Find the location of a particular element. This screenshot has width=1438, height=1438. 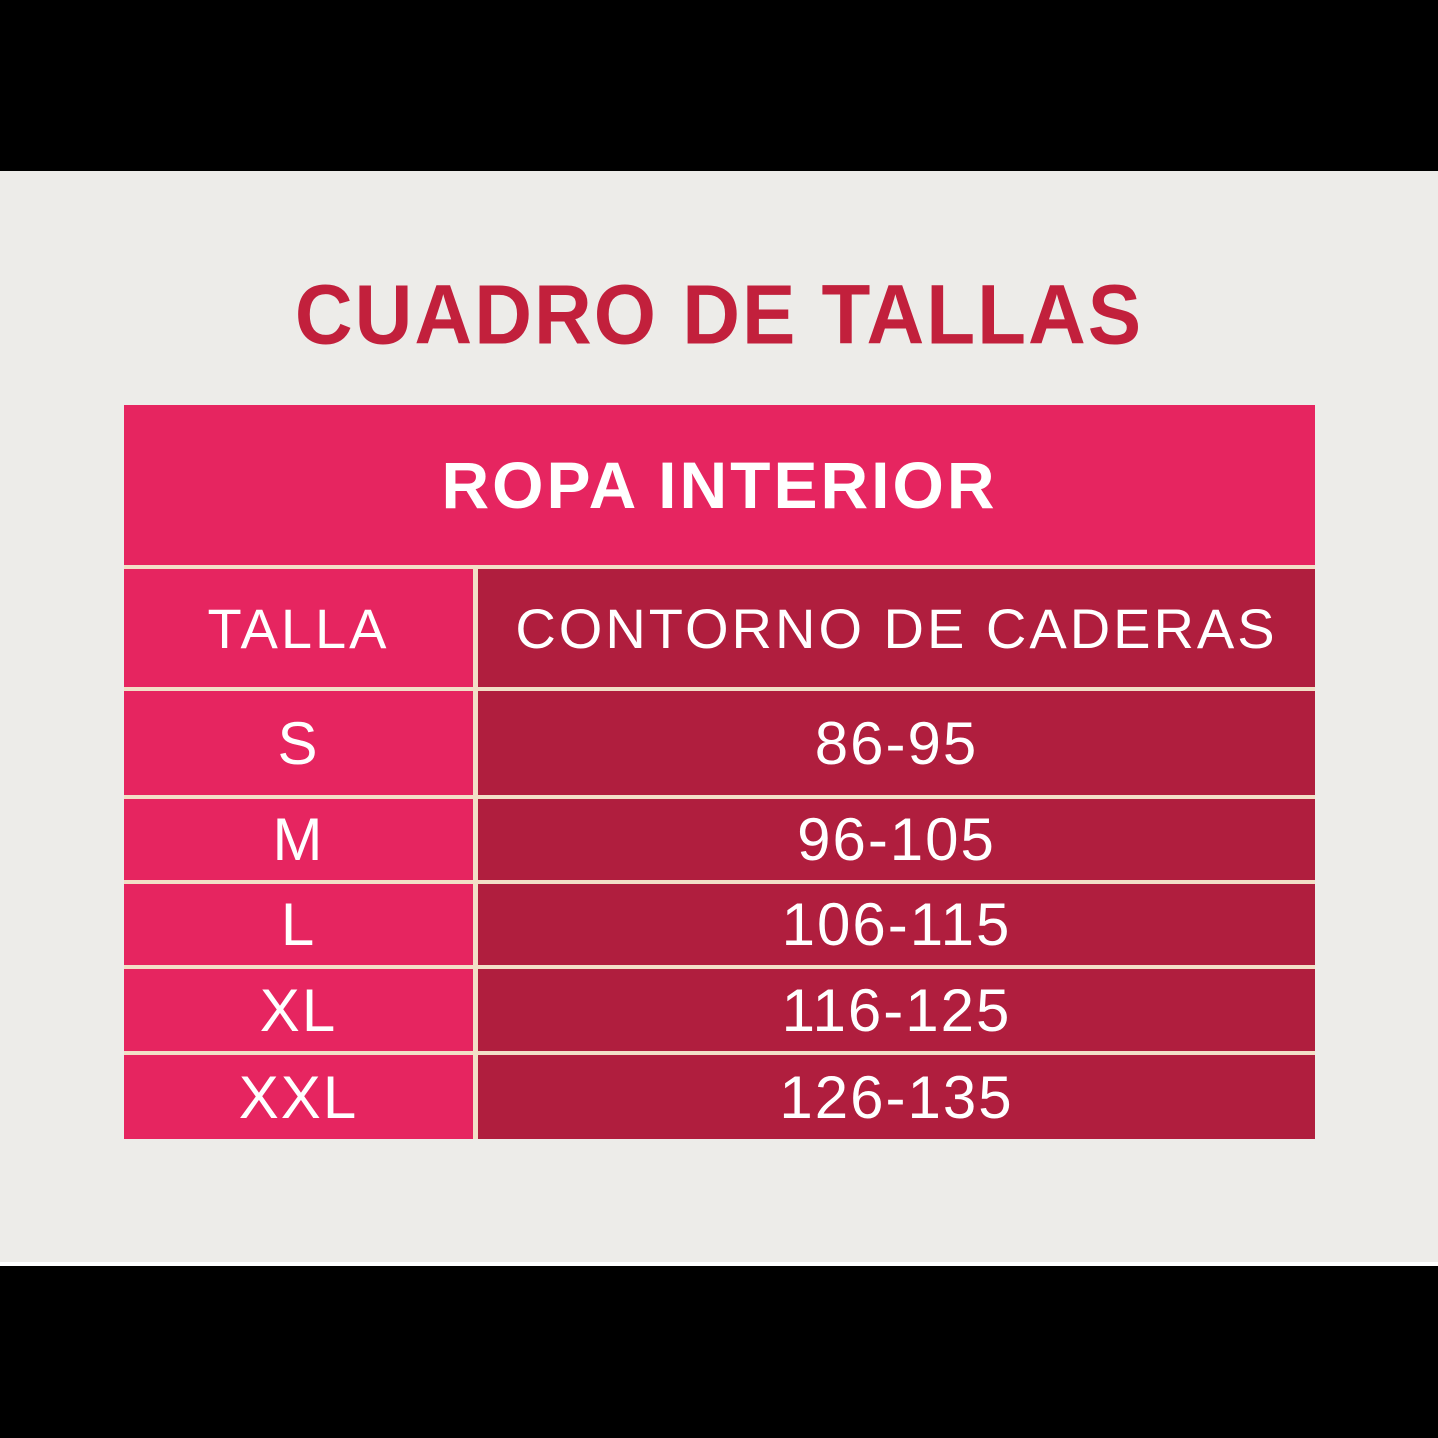

letterbox-bottom-bar is located at coordinates (719, 1352).